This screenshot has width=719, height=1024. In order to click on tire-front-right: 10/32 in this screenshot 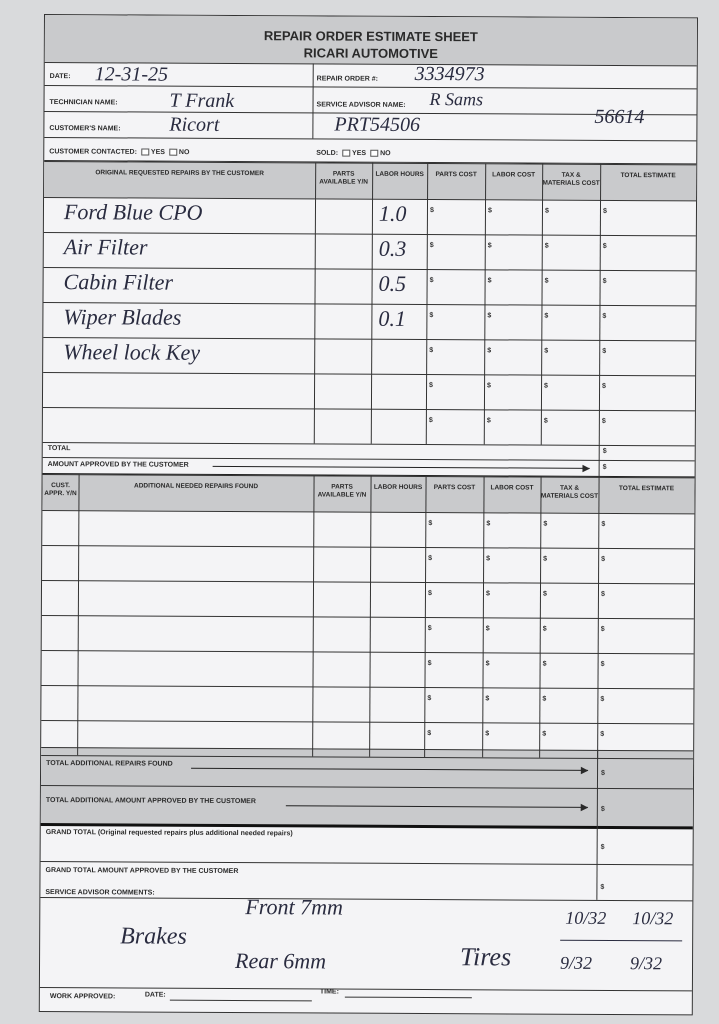, I will do `click(653, 918)`.